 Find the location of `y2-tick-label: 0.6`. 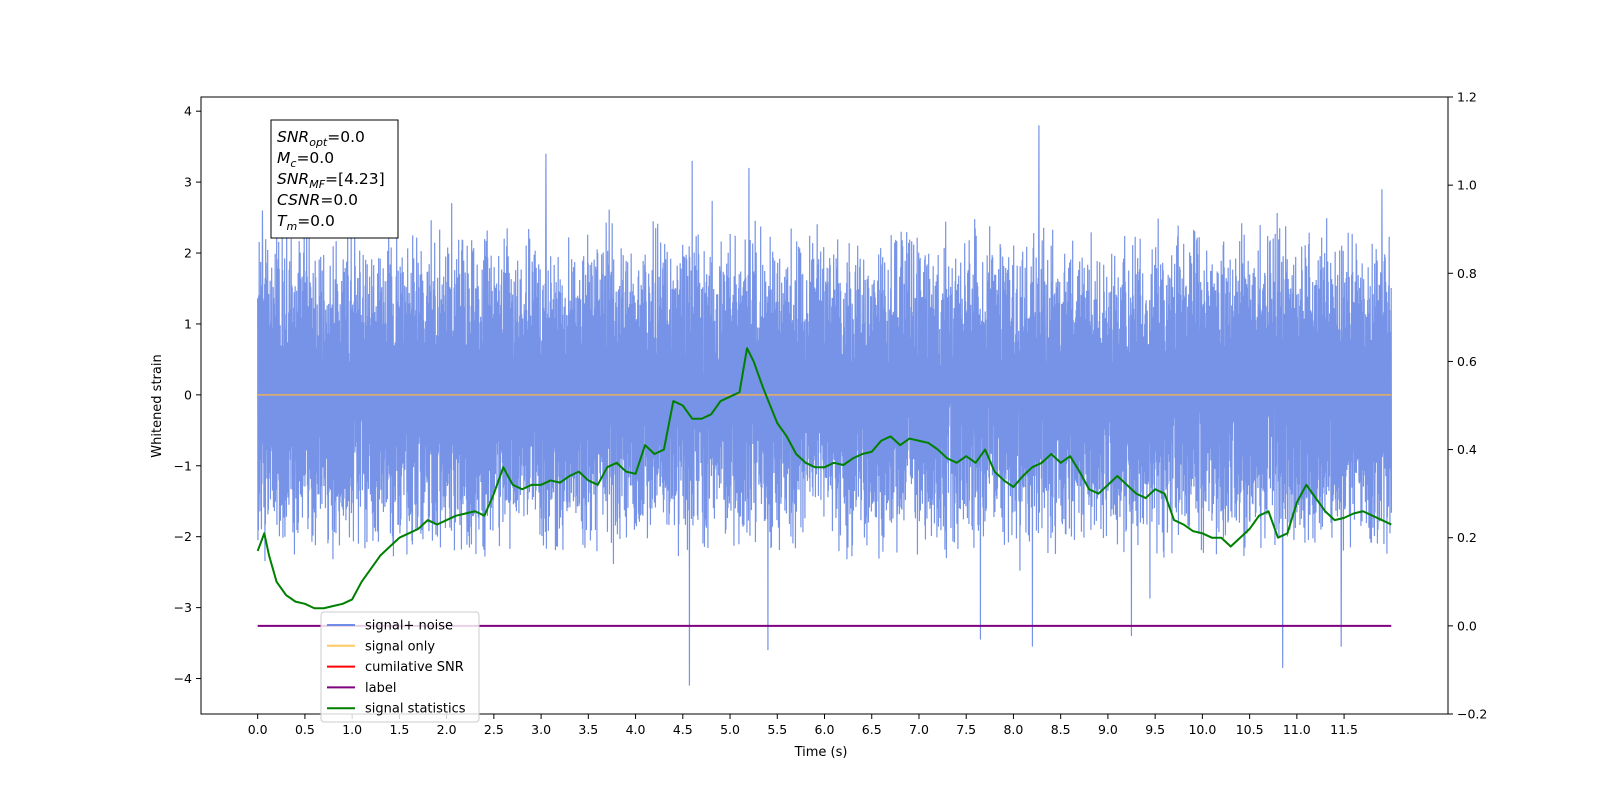

y2-tick-label: 0.6 is located at coordinates (1467, 361).